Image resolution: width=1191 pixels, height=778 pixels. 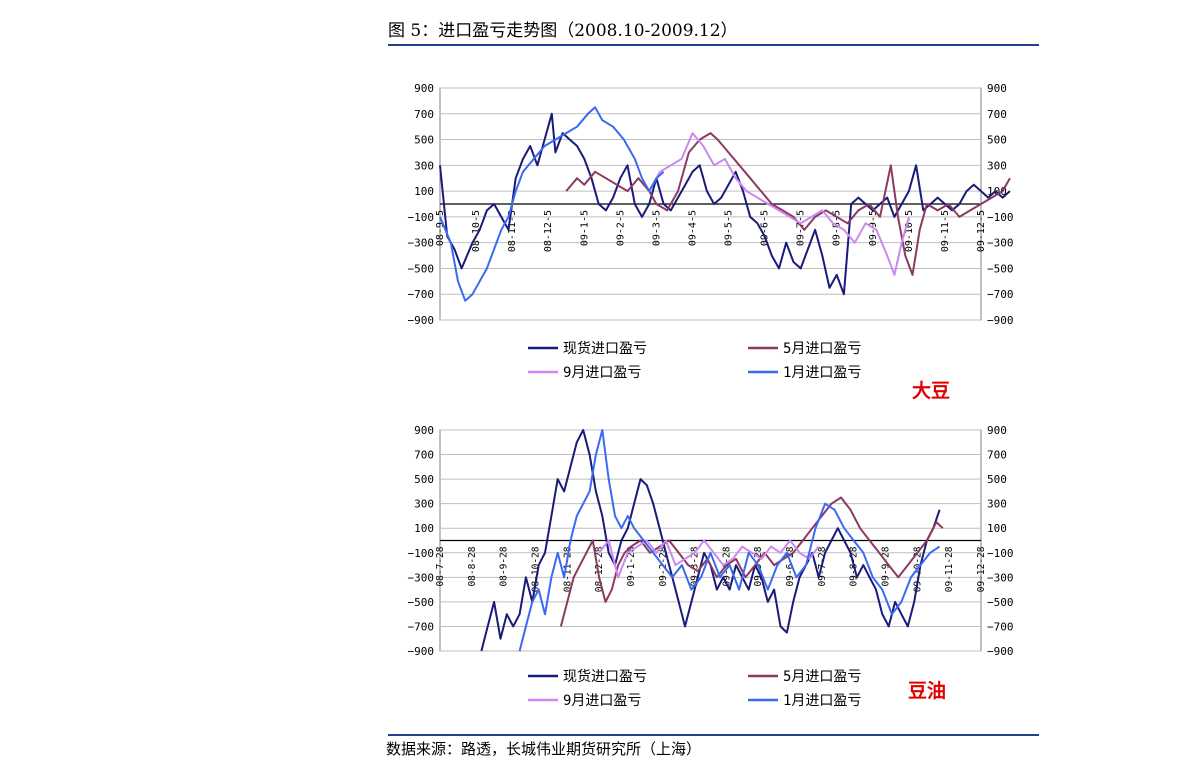 I want to click on x-tick-label: 09-9-28, so click(x=886, y=566).